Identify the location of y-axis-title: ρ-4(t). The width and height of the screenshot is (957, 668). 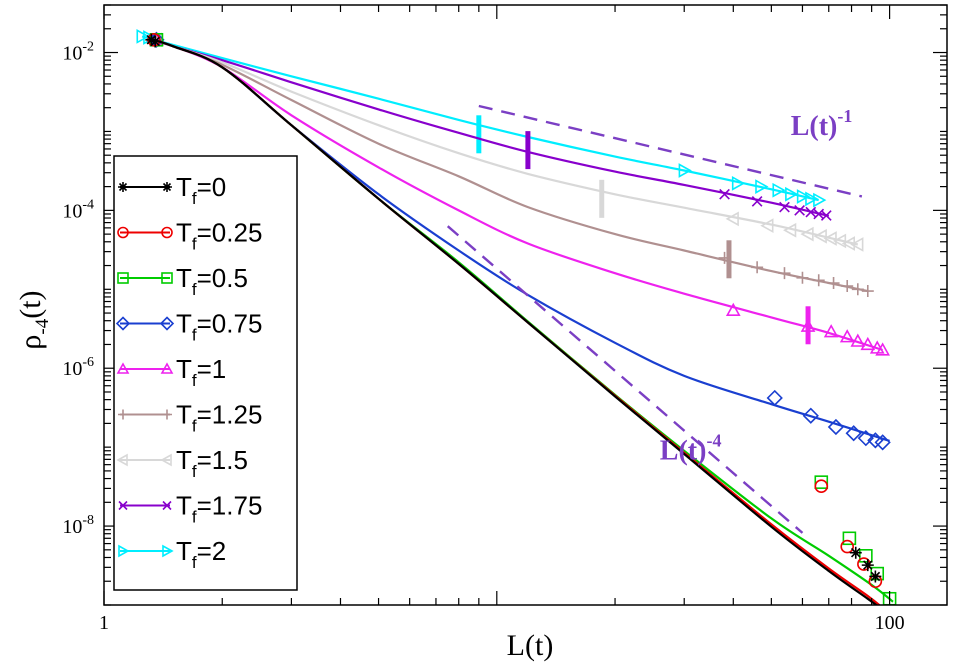
(33, 319).